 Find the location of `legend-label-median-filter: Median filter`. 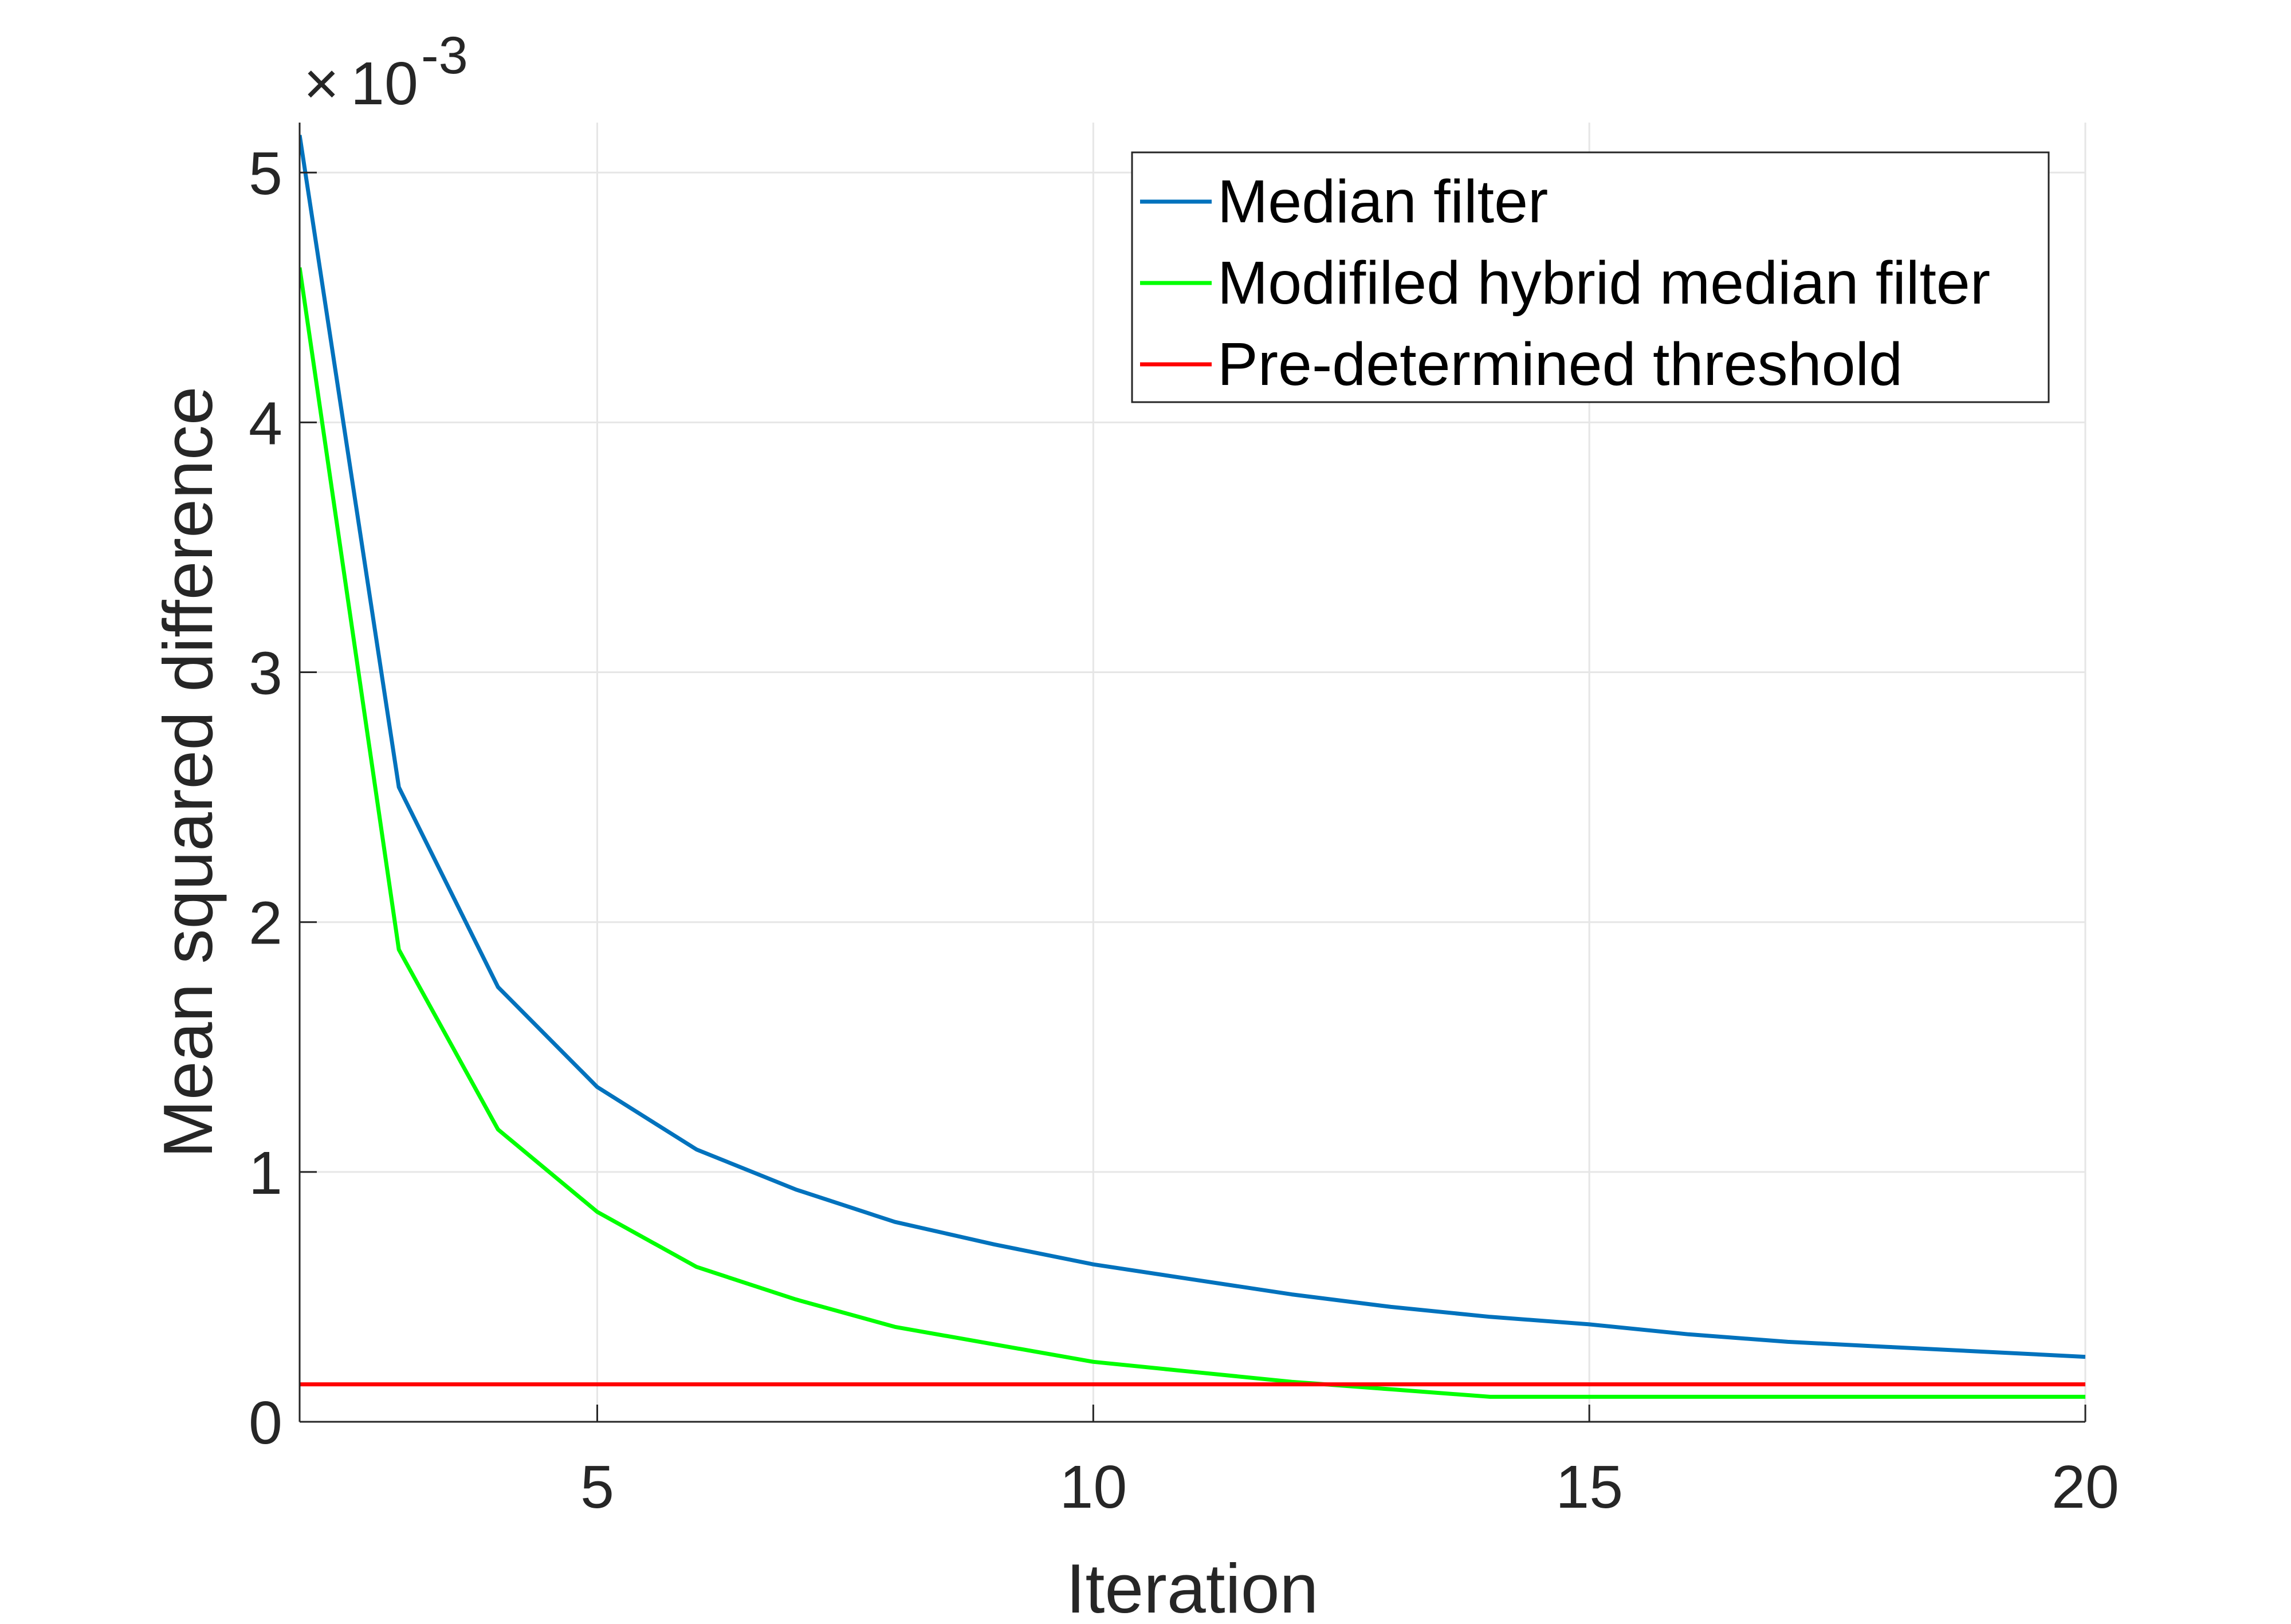

legend-label-median-filter: Median filter is located at coordinates (1383, 201).